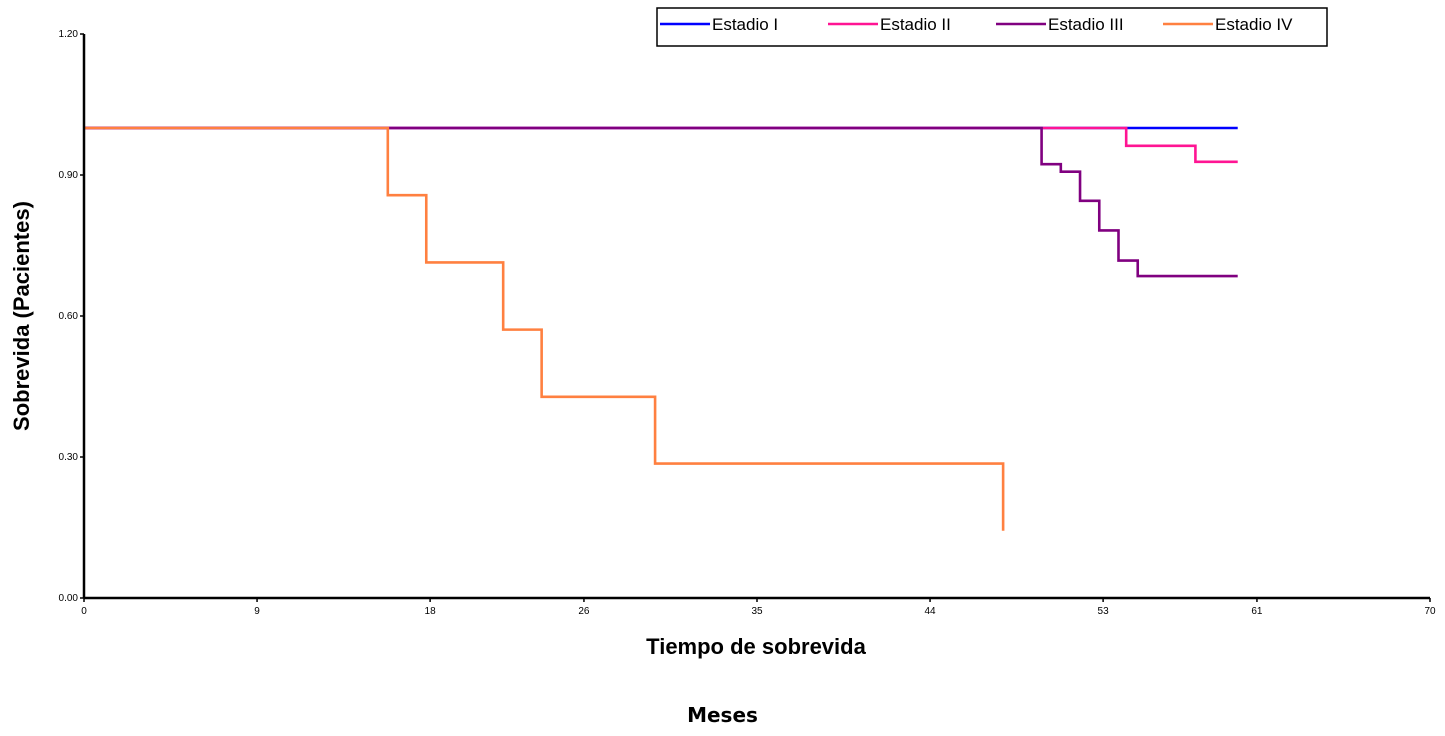 The width and height of the screenshot is (1445, 736). What do you see at coordinates (745, 24) in the screenshot?
I see `legend-label-estadio-i: Estadio I` at bounding box center [745, 24].